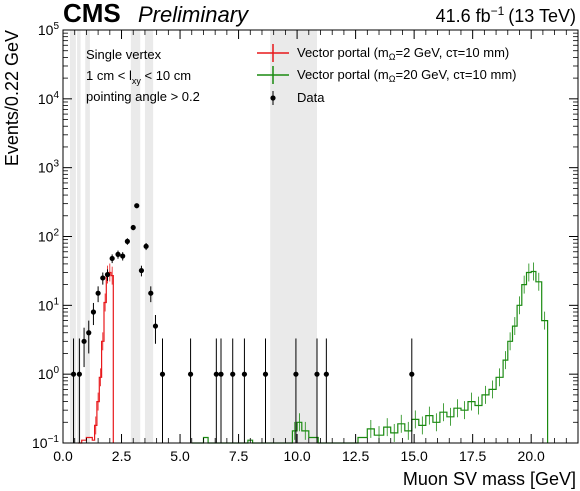 This screenshot has width=580, height=491. I want to click on legend-label-signal-2gev: Vector portal (mΩ=2 GeV, cτ=10 mm), so click(403, 53).